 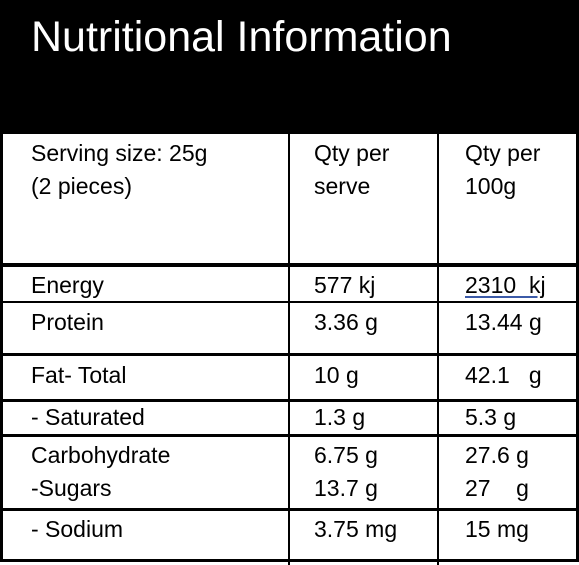 I want to click on panel-title: Nutritional Information, so click(x=241, y=37).